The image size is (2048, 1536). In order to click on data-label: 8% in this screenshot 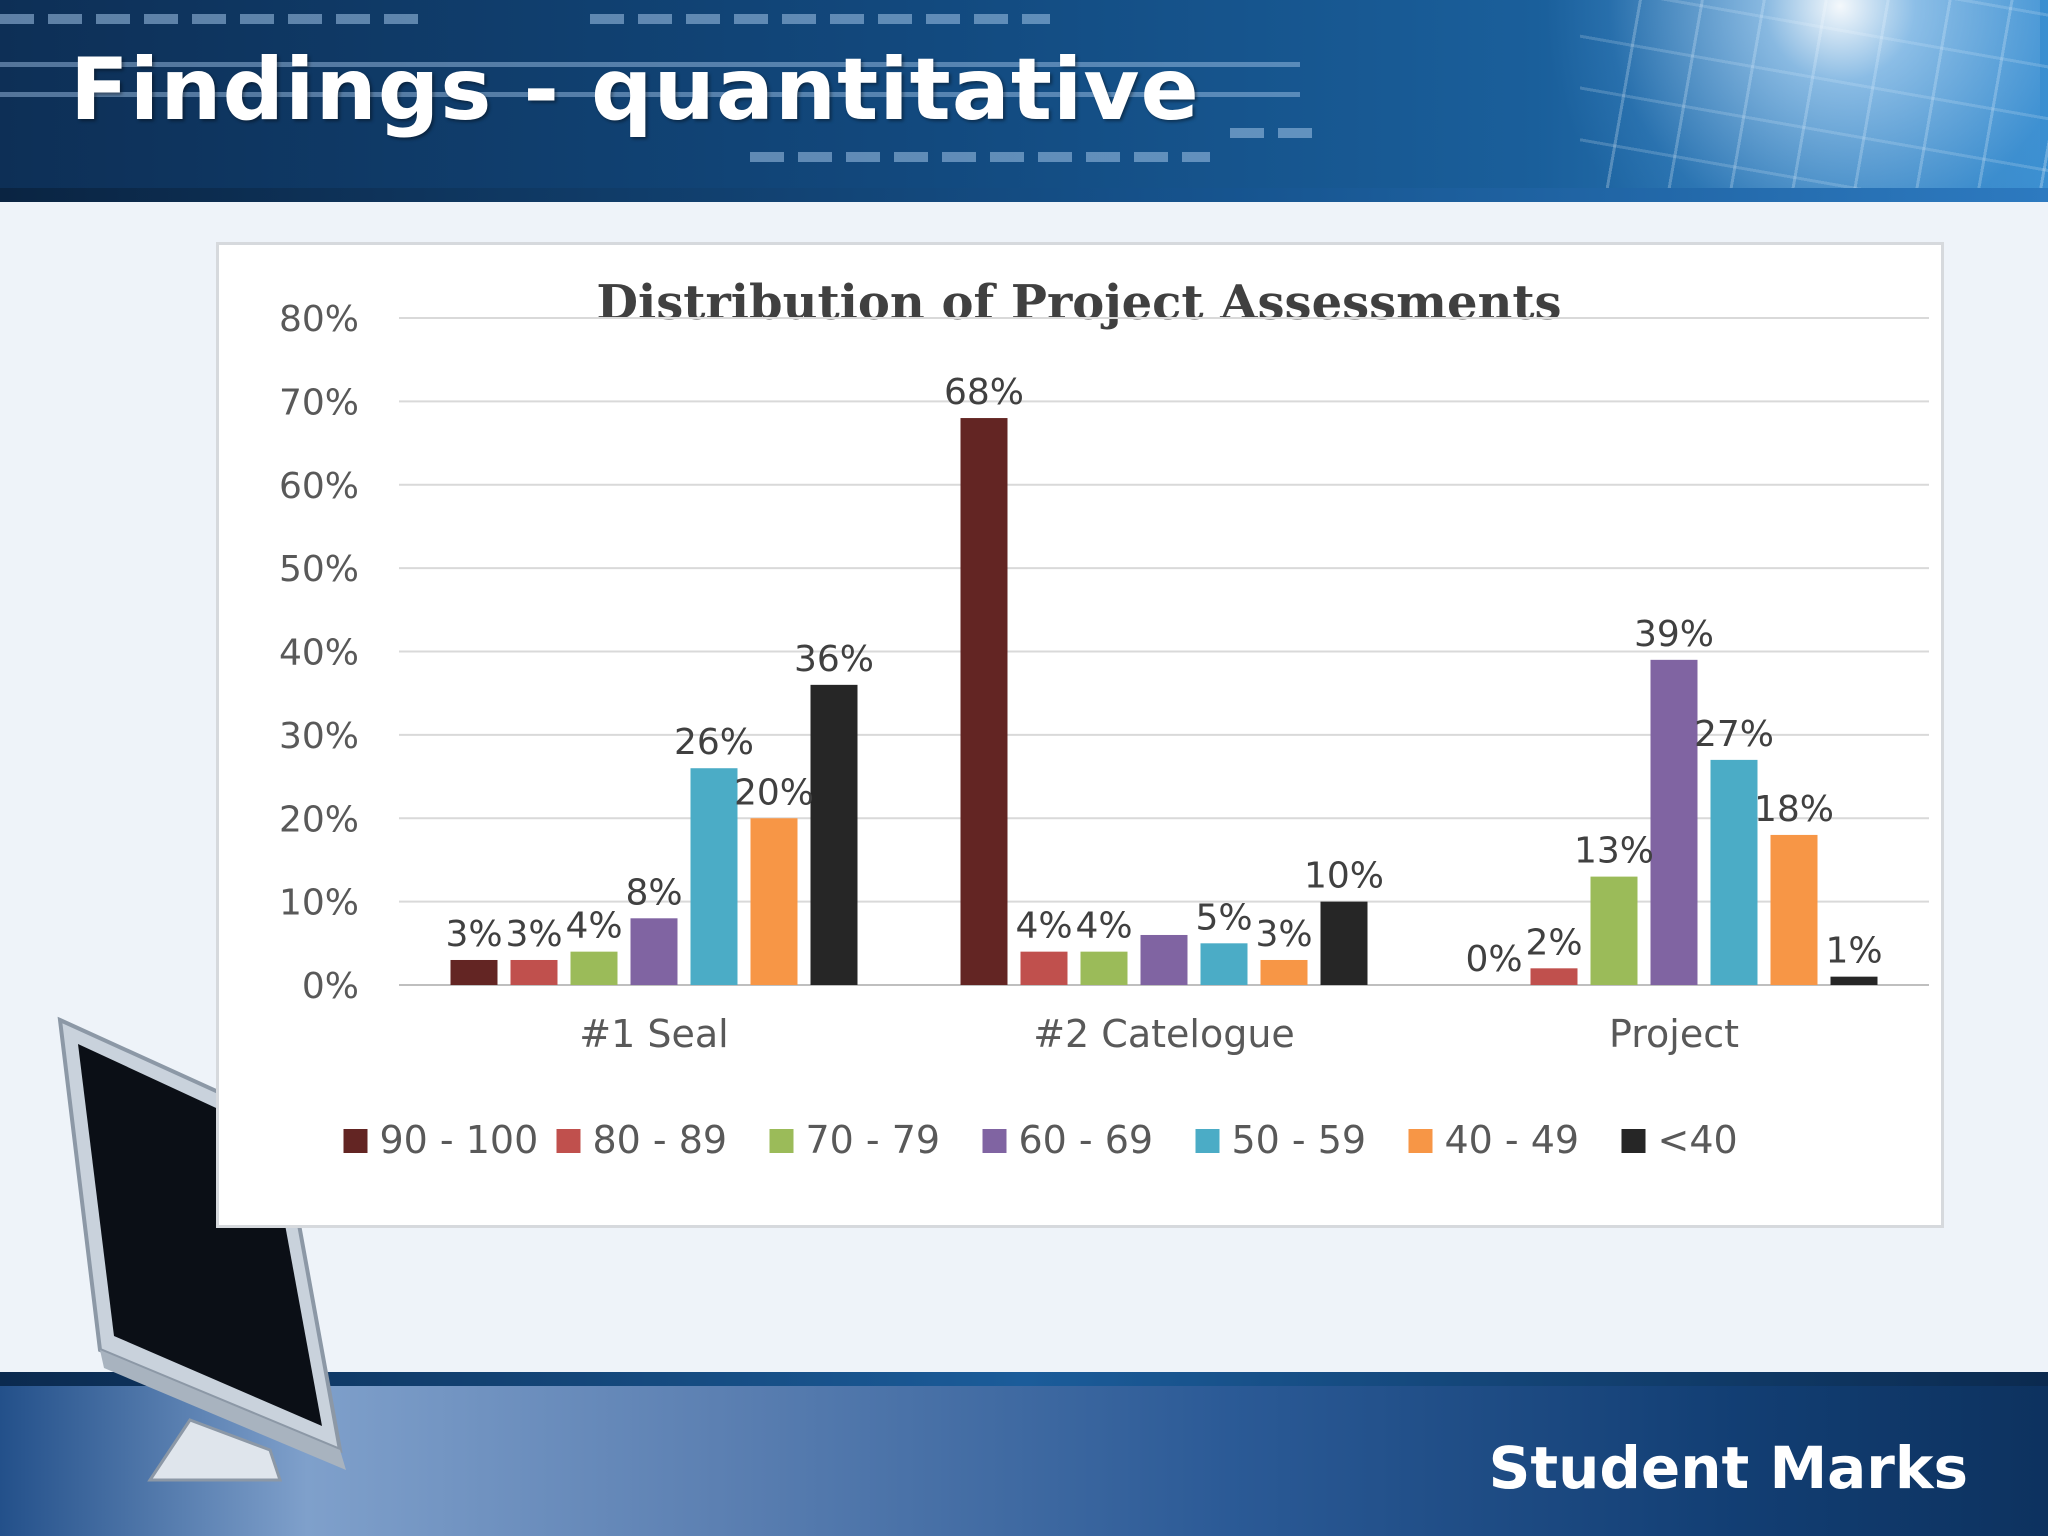, I will do `click(653, 892)`.